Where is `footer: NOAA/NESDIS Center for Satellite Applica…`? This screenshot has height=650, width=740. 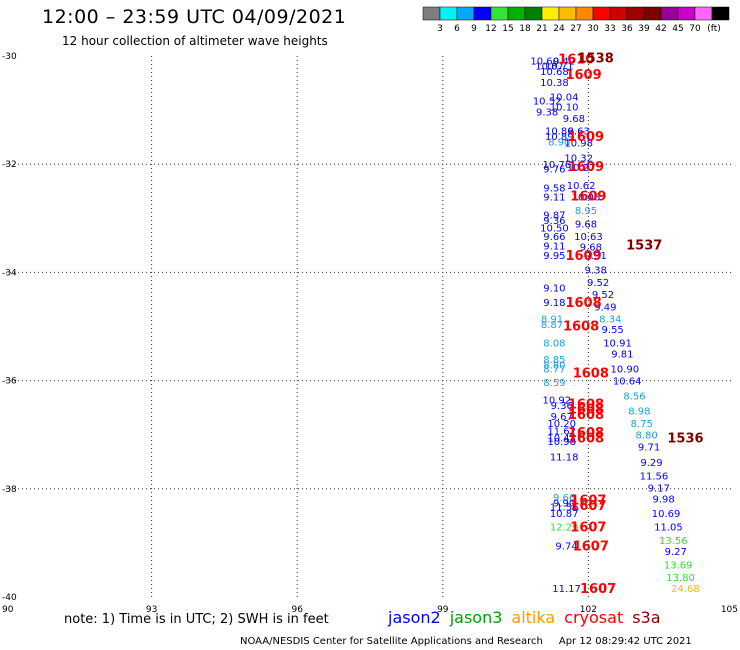 footer: NOAA/NESDIS Center for Satellite Applica… is located at coordinates (466, 641).